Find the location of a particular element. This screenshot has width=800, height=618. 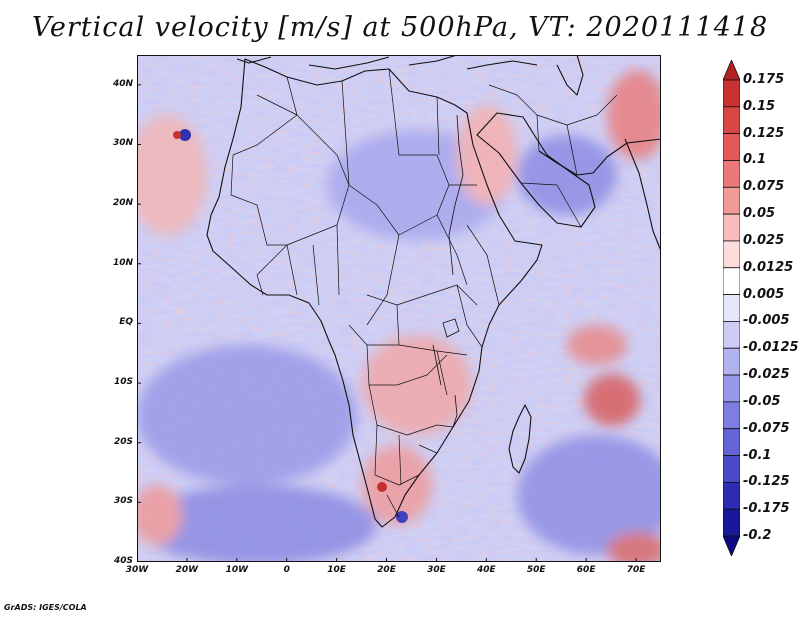

sinking-area-south-atlantic is located at coordinates (257, 523).